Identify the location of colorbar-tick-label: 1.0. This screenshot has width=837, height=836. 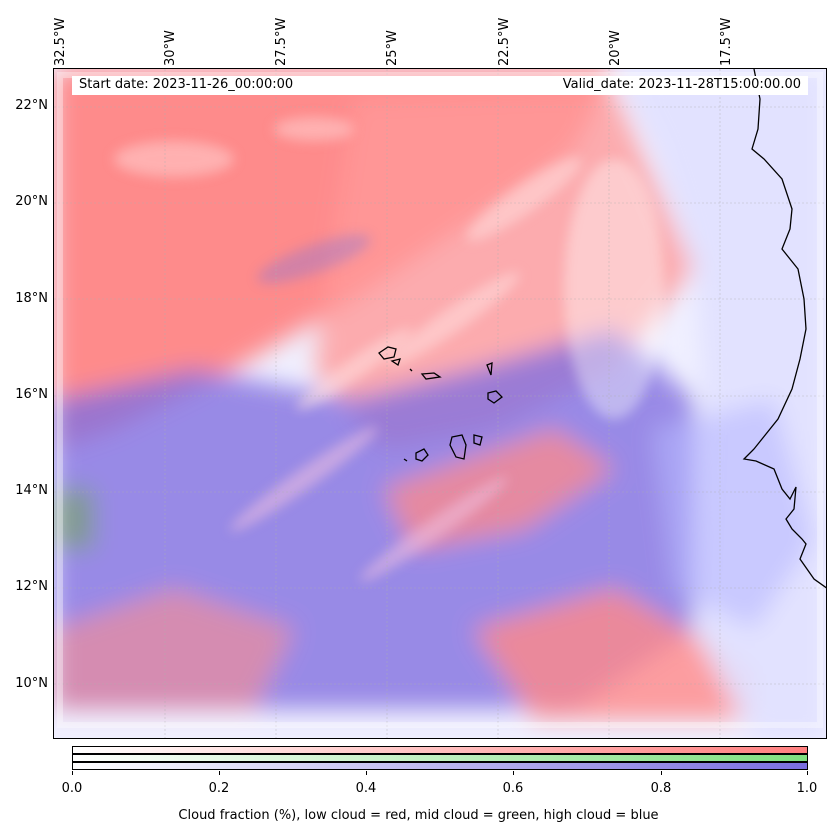
(807, 788).